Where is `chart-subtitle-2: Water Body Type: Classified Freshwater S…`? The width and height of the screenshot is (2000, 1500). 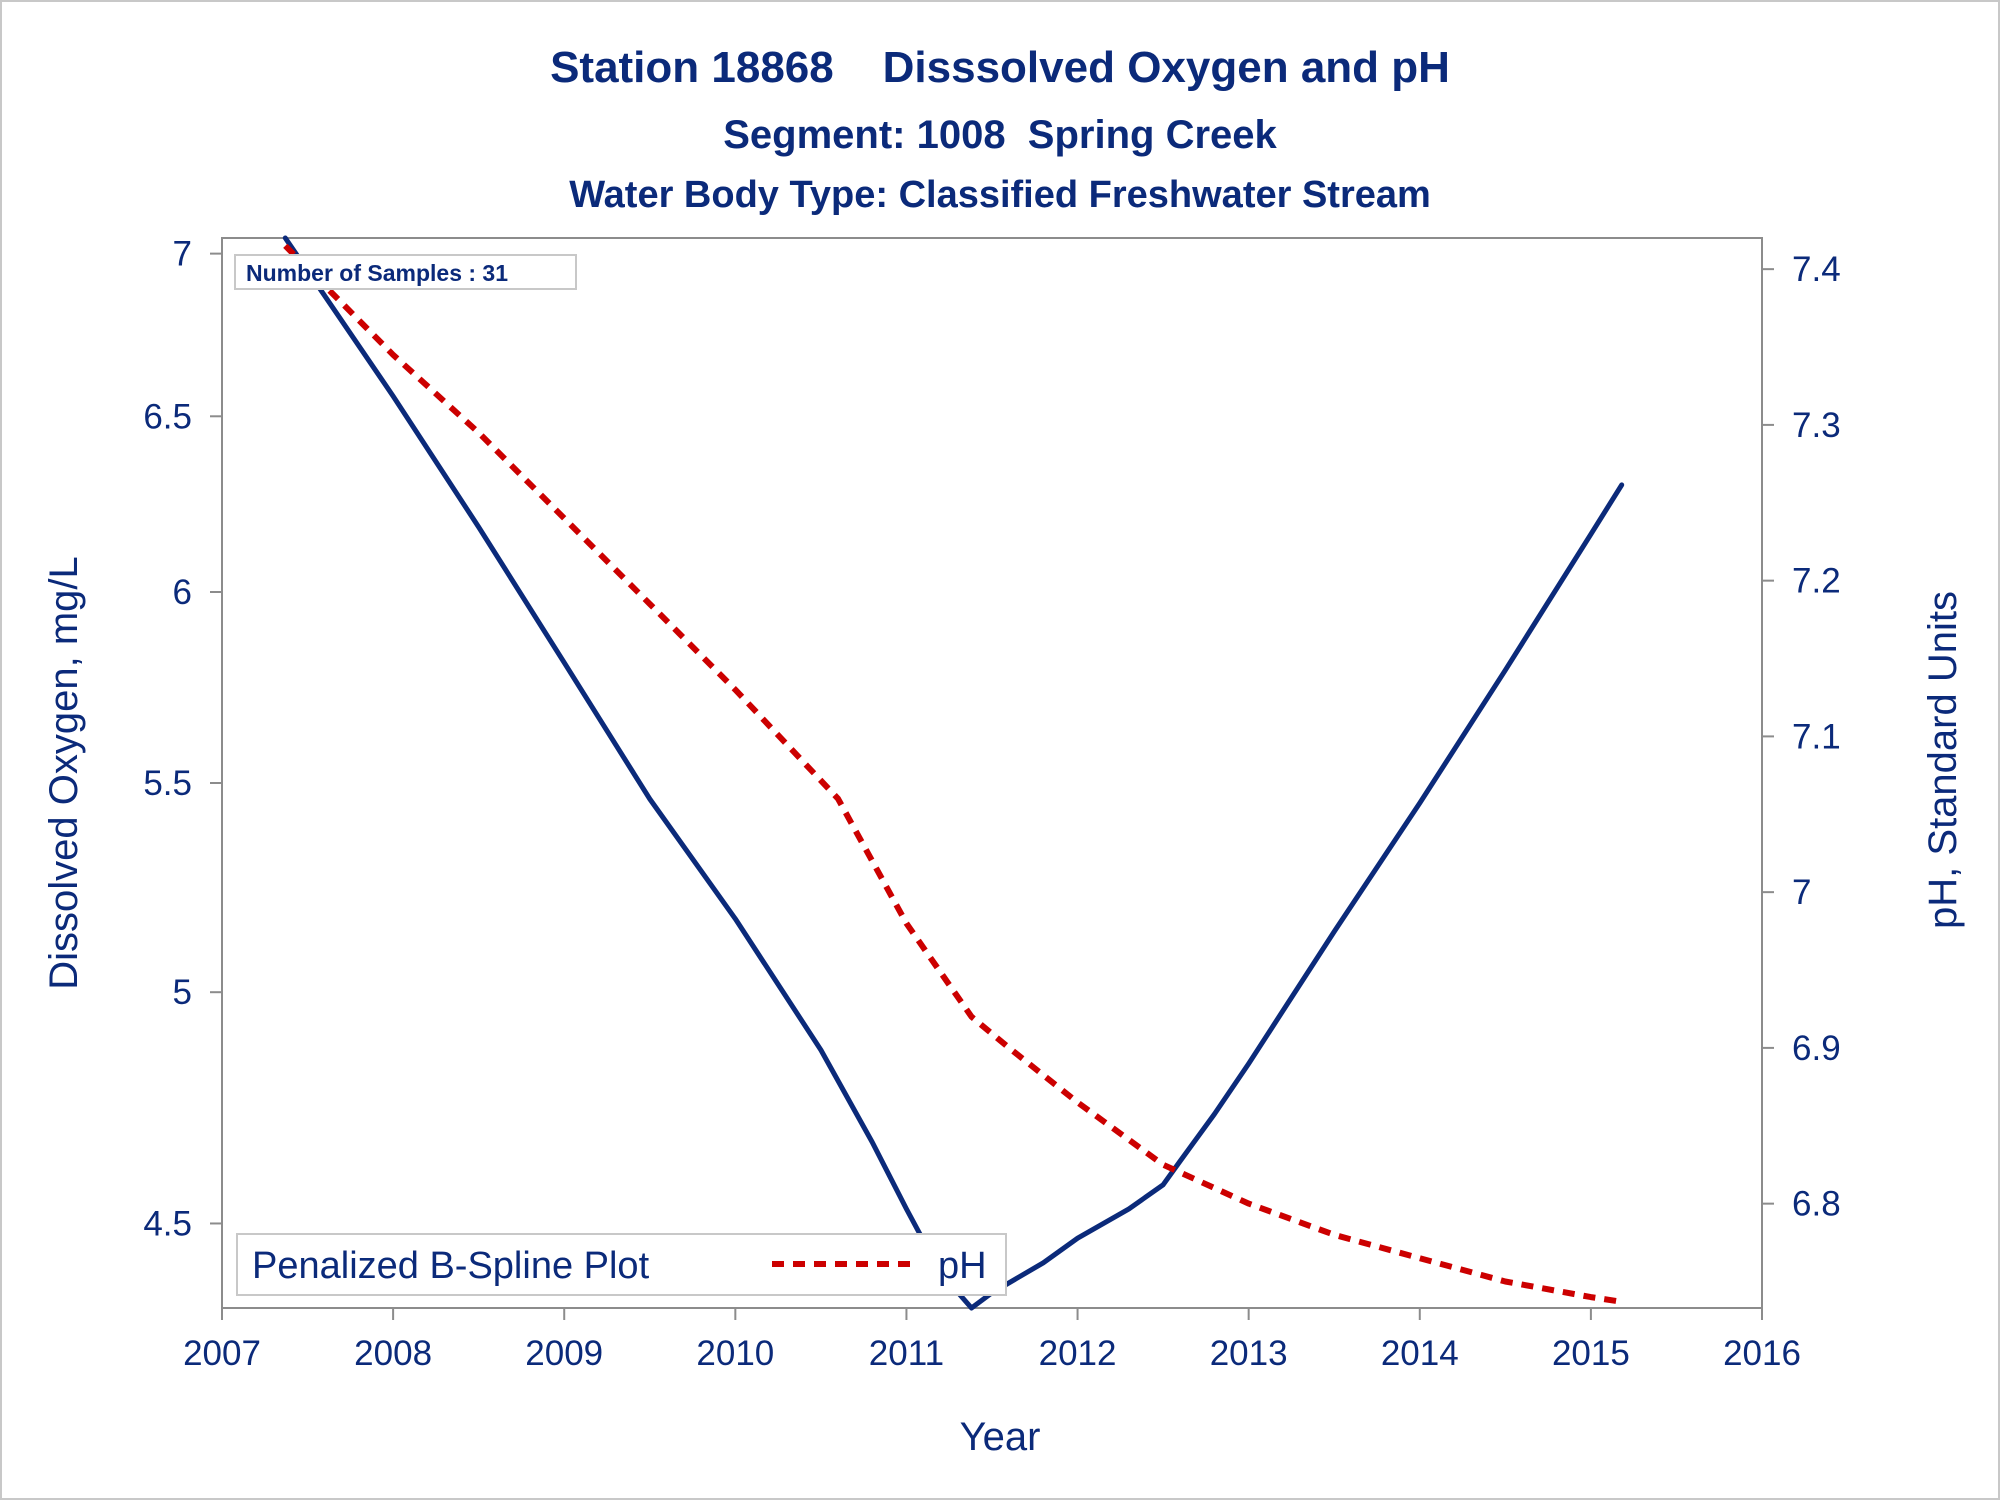 chart-subtitle-2: Water Body Type: Classified Freshwater S… is located at coordinates (1000, 195).